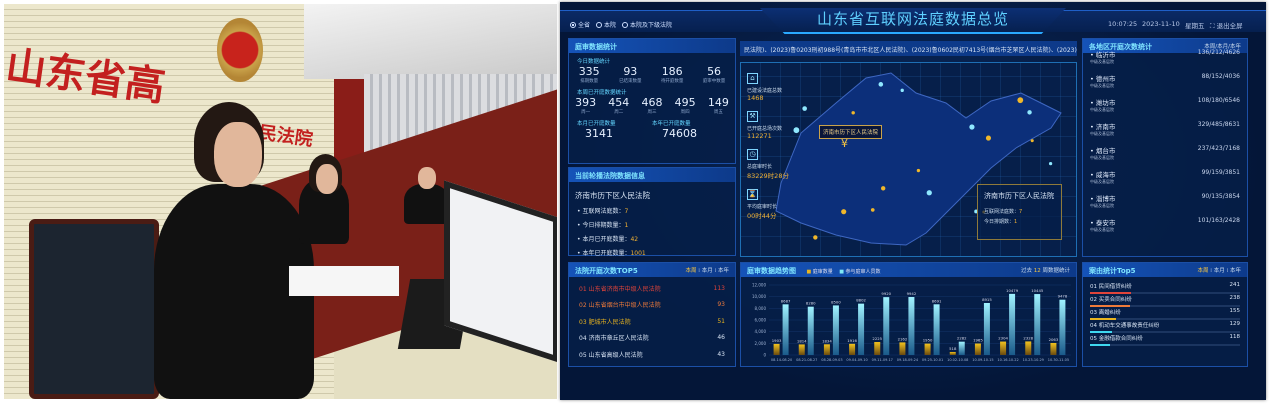 This screenshot has height=409, width=1269. What do you see at coordinates (1045, 271) in the screenshot?
I see `period-label: 过去 12 周数据统计` at bounding box center [1045, 271].